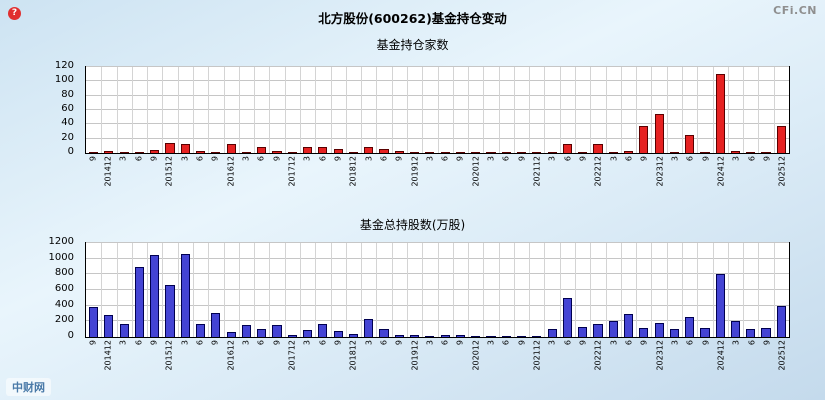  What do you see at coordinates (108, 355) in the screenshot?
I see `x-tick-label: 201412` at bounding box center [108, 355].